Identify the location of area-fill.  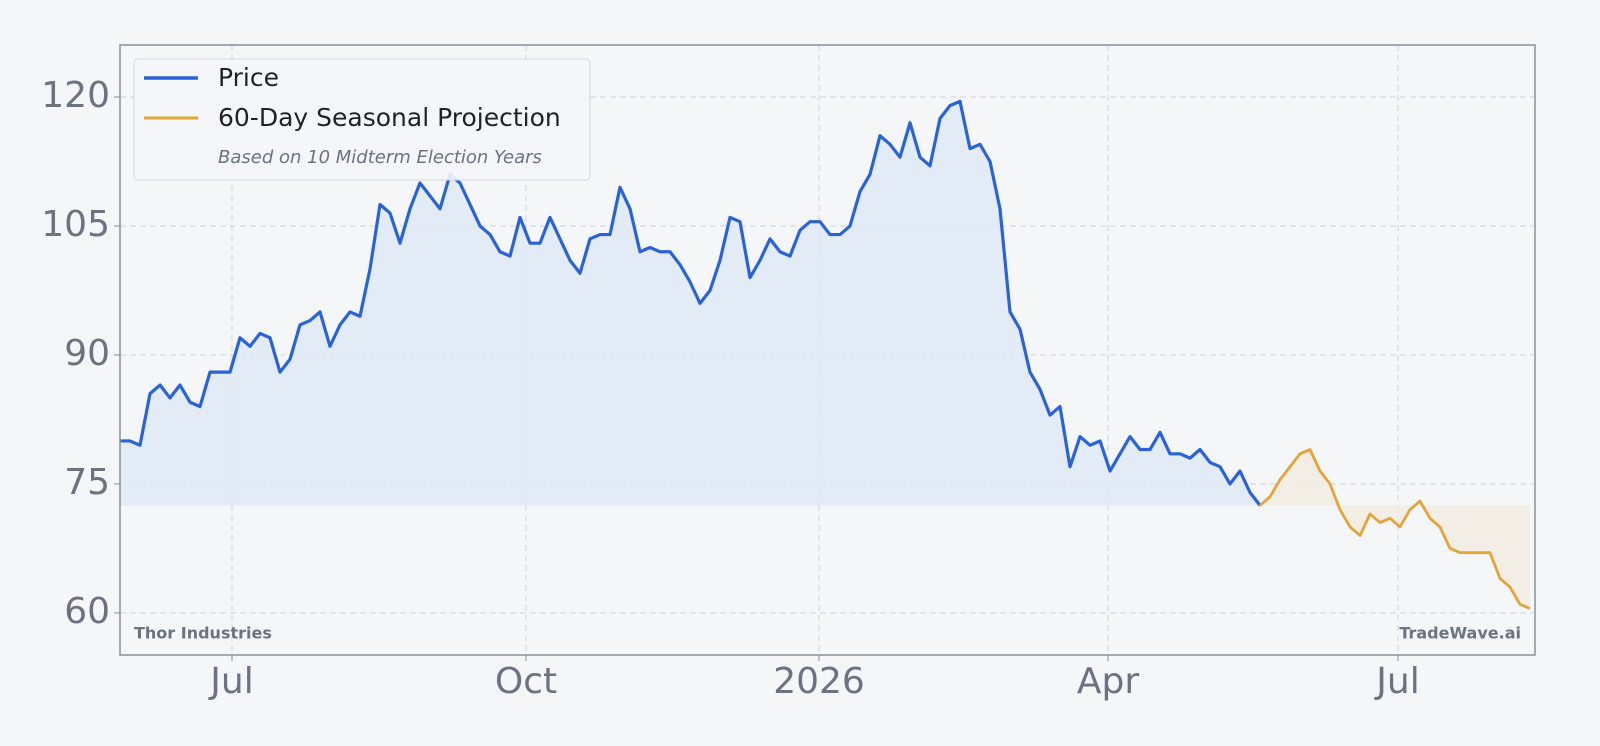
(1395, 529).